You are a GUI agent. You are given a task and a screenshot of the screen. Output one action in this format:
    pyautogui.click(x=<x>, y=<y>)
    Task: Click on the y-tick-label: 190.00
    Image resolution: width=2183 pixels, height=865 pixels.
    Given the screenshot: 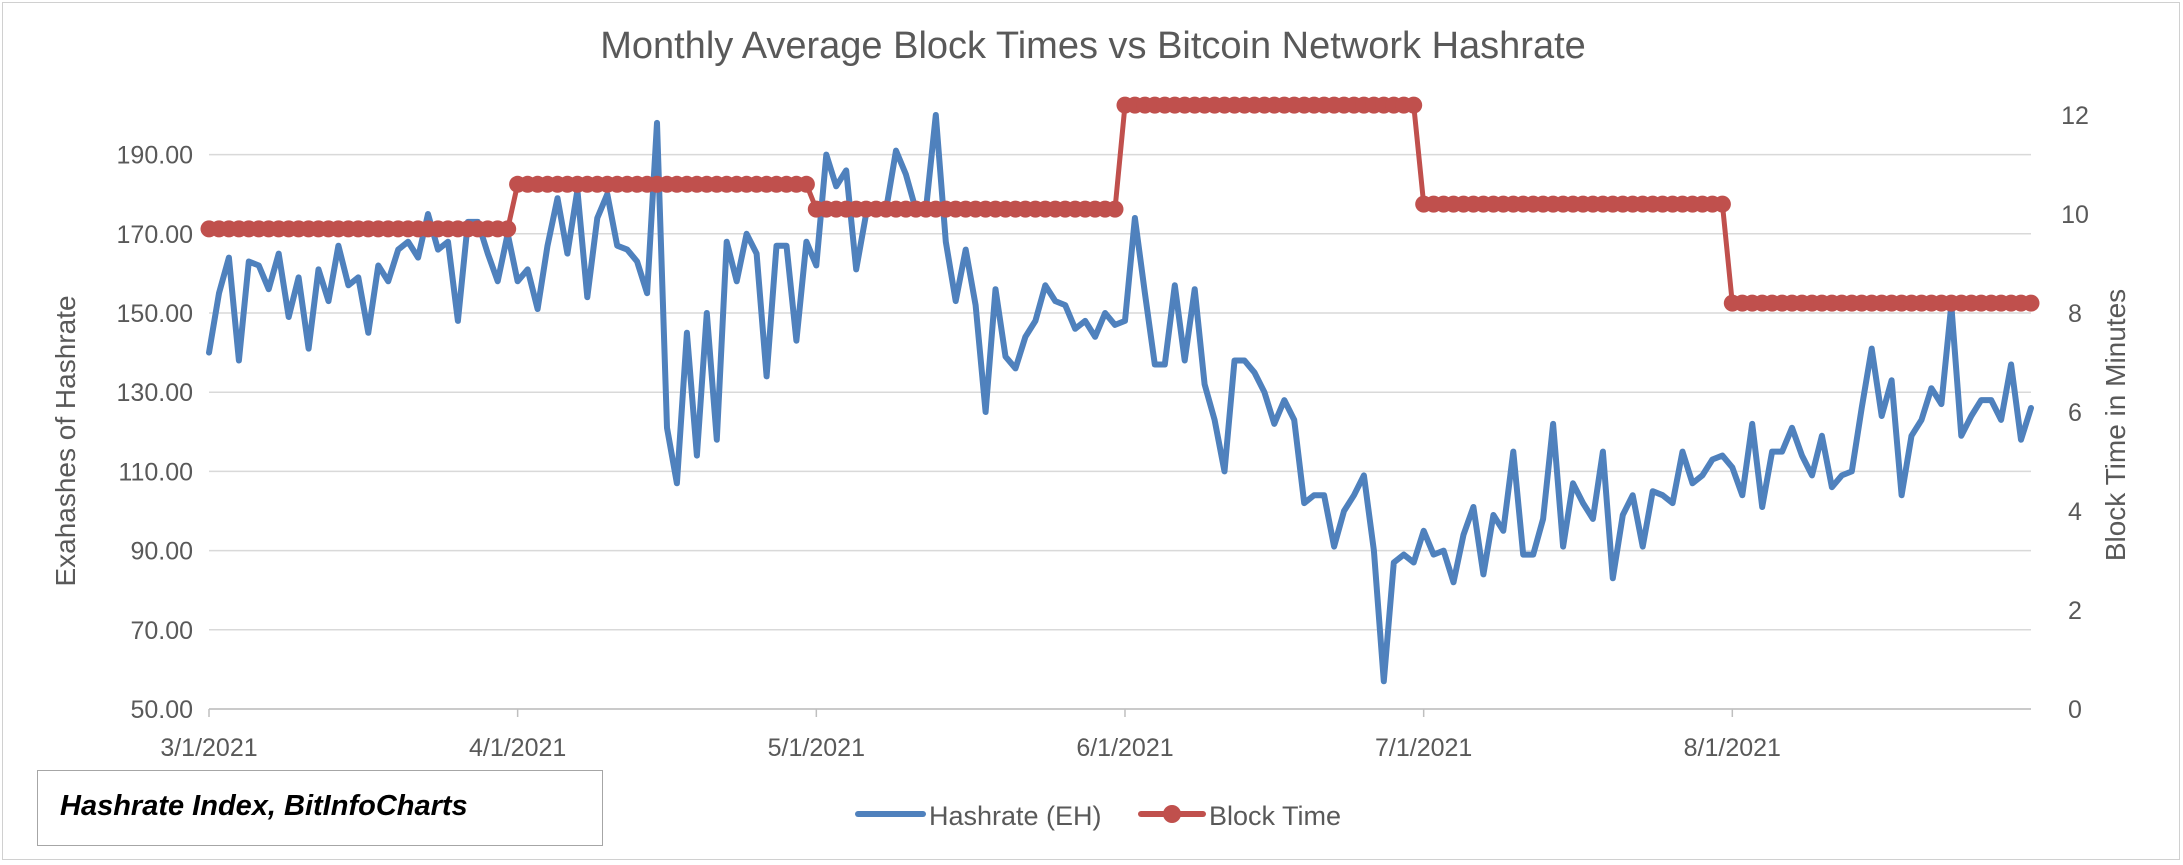 What is the action you would take?
    pyautogui.click(x=155, y=156)
    